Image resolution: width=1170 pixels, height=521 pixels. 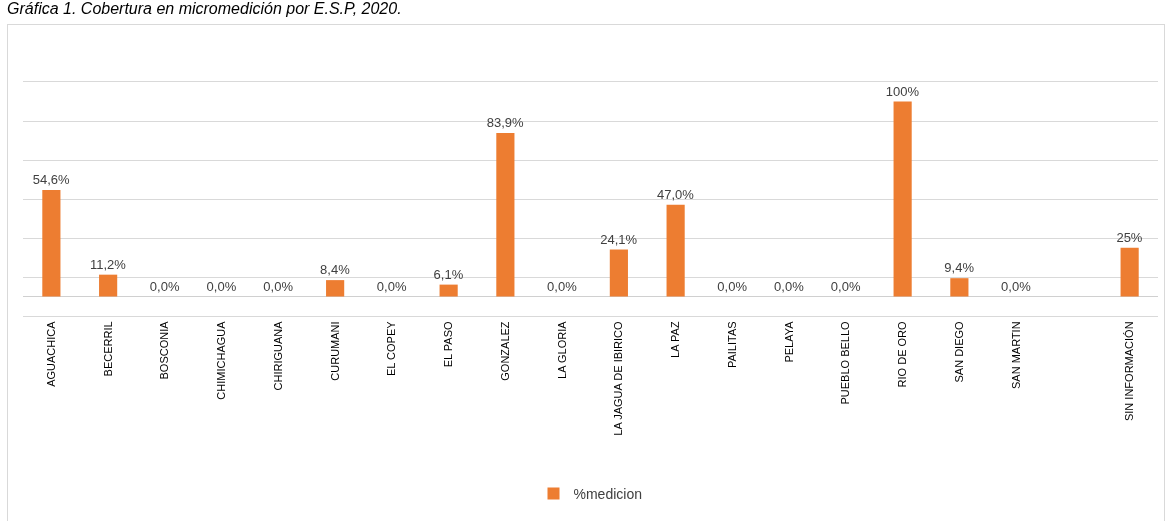 I want to click on x-tick-label: EL COPEY, so click(x=391, y=348).